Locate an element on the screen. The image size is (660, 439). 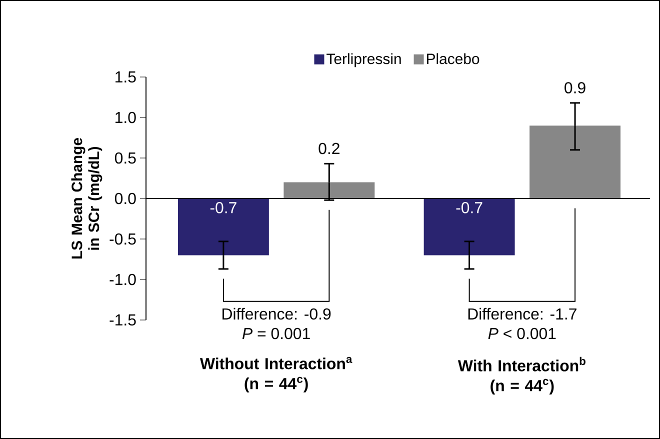
text: P < 0.001 is located at coordinates (522, 334).